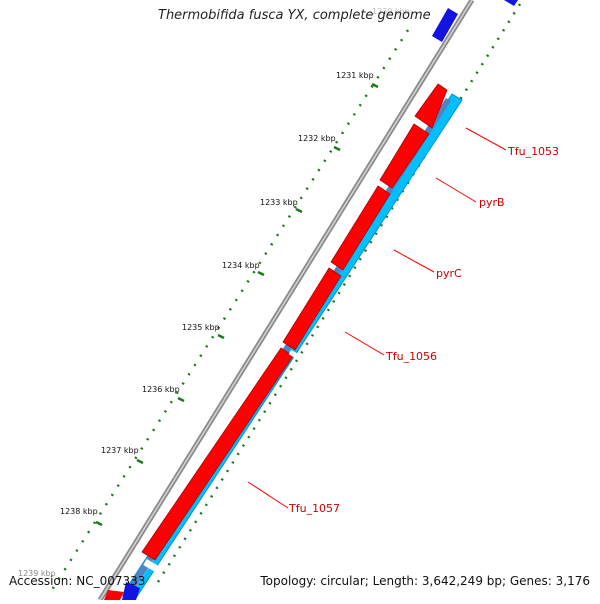 The height and width of the screenshot is (604, 600). Describe the element at coordinates (217, 454) in the screenshot. I see `gene-tfu-1057-forward` at that location.